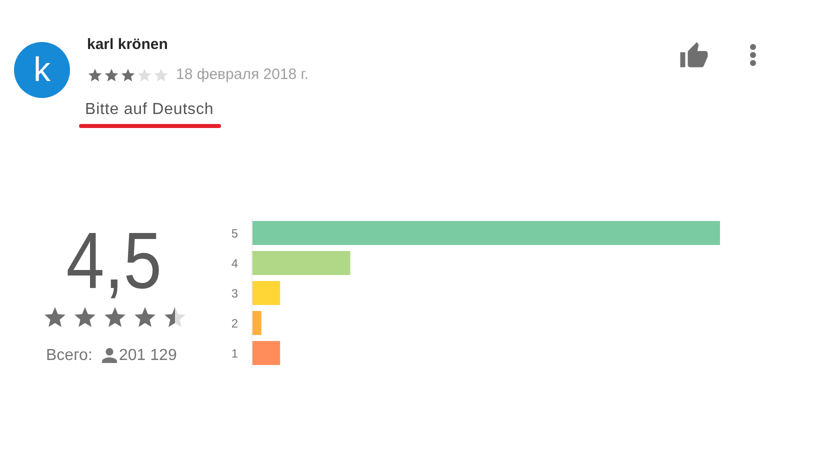 This screenshot has height=462, width=839. Describe the element at coordinates (234, 353) in the screenshot. I see `y-tick-label: 1` at that location.